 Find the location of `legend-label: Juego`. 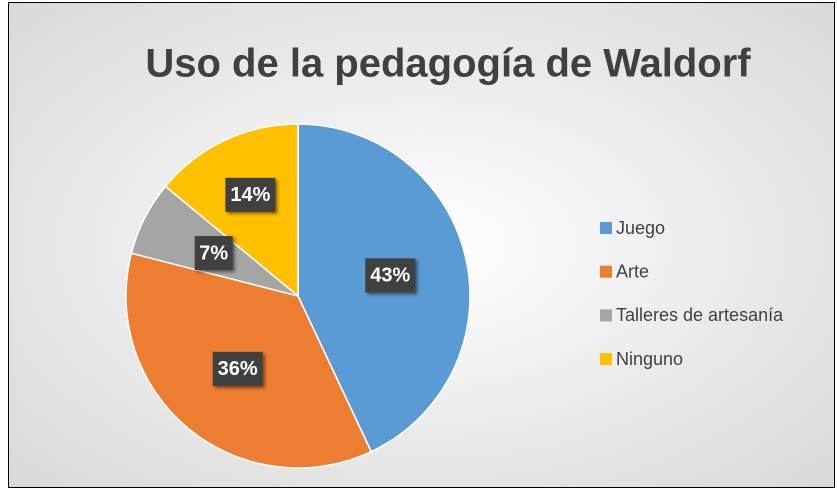

legend-label: Juego is located at coordinates (640, 228).